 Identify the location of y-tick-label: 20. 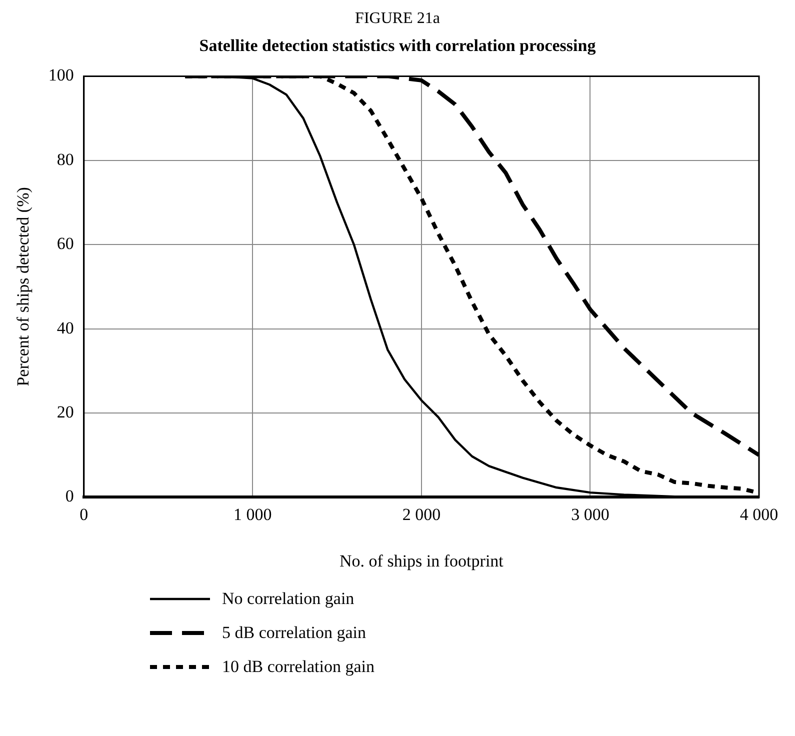
(65, 412).